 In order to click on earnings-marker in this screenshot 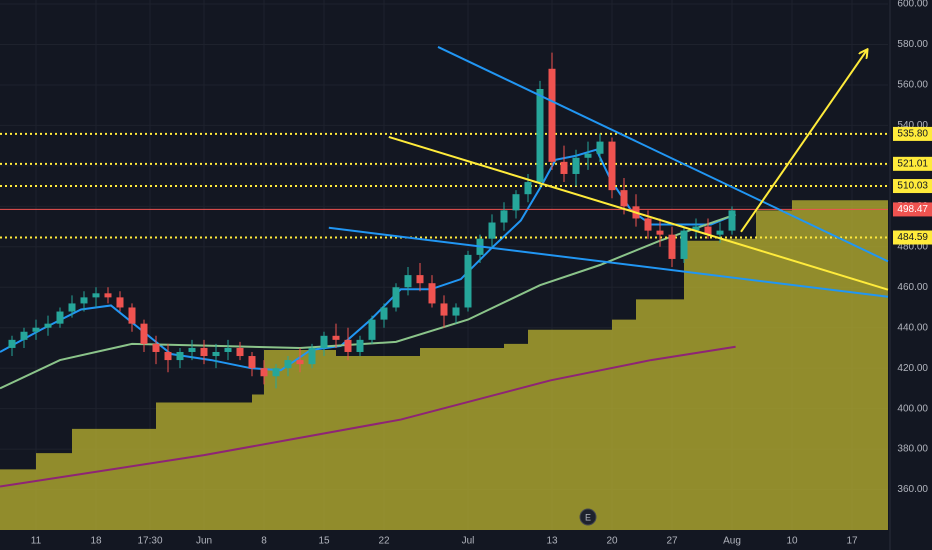, I will do `click(588, 517)`.